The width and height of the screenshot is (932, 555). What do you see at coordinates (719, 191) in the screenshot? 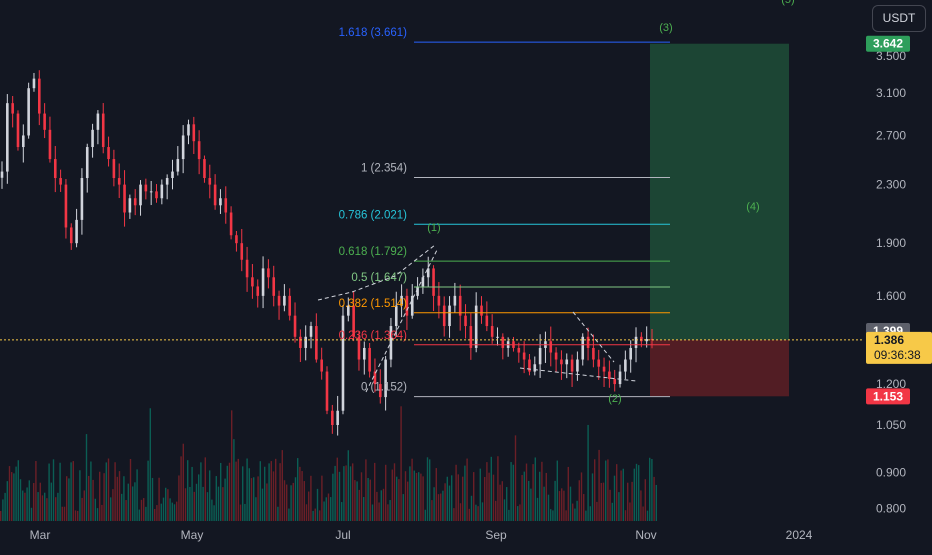
I see `target-zone` at bounding box center [719, 191].